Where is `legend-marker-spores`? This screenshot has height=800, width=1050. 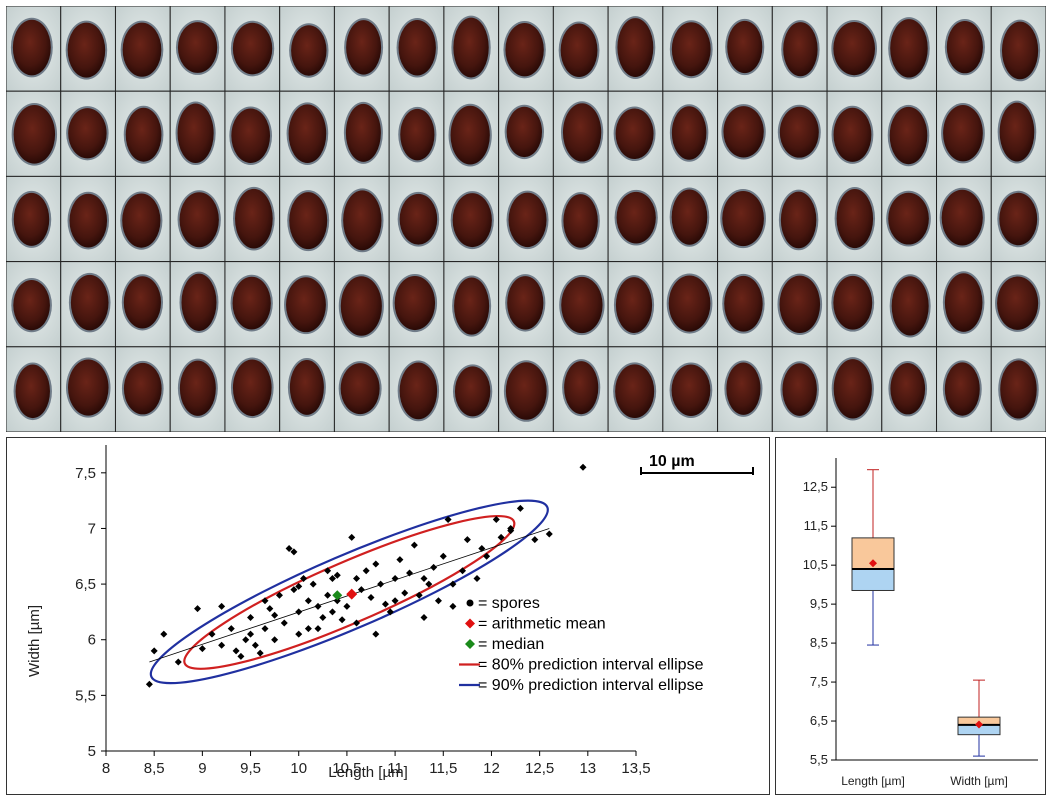
legend-marker-spores is located at coordinates (470, 603).